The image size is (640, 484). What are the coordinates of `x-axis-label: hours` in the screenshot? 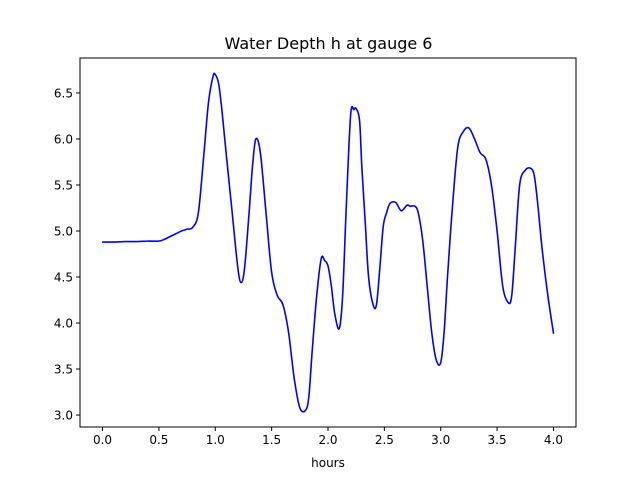 It's located at (328, 463).